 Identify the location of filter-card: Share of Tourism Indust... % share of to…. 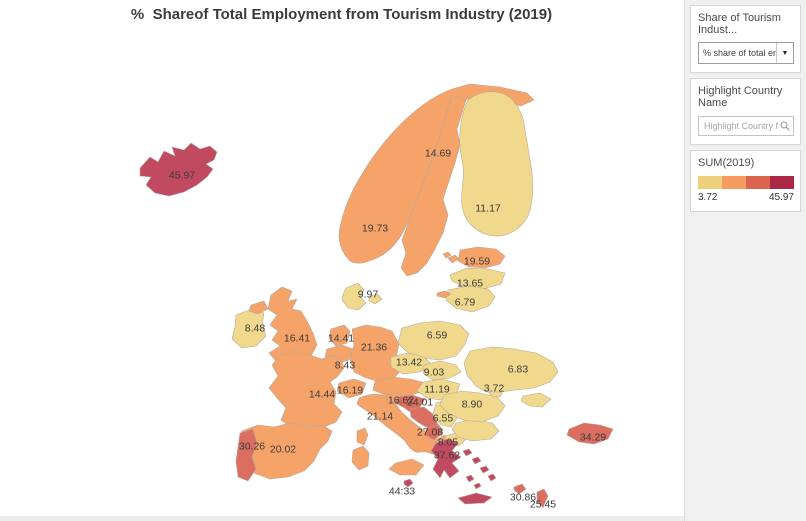
(745, 39).